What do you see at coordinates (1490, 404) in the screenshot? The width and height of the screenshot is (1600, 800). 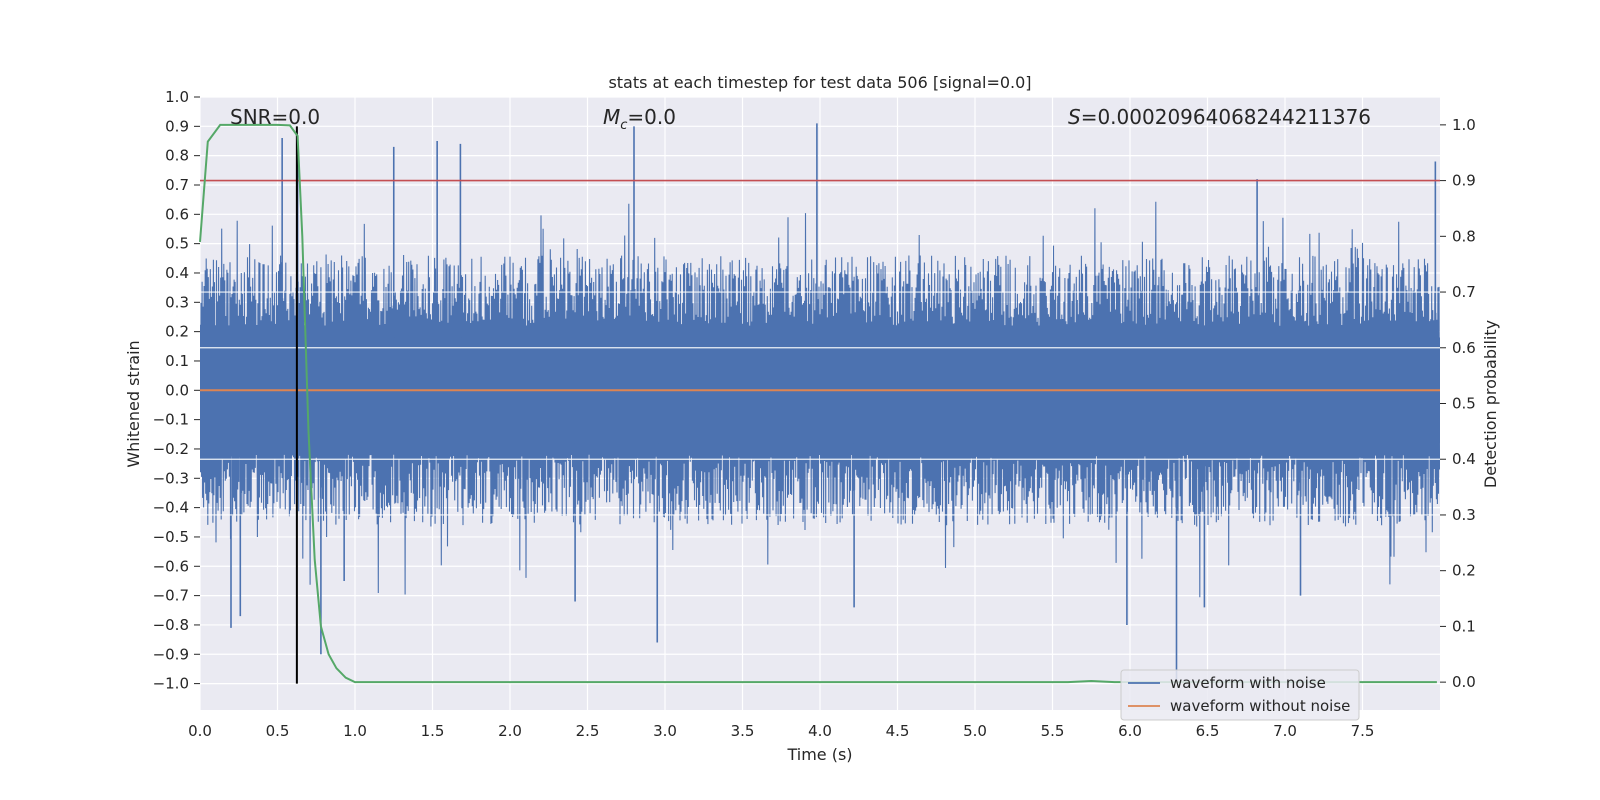 I see `y2-axis-label: Detection probability` at bounding box center [1490, 404].